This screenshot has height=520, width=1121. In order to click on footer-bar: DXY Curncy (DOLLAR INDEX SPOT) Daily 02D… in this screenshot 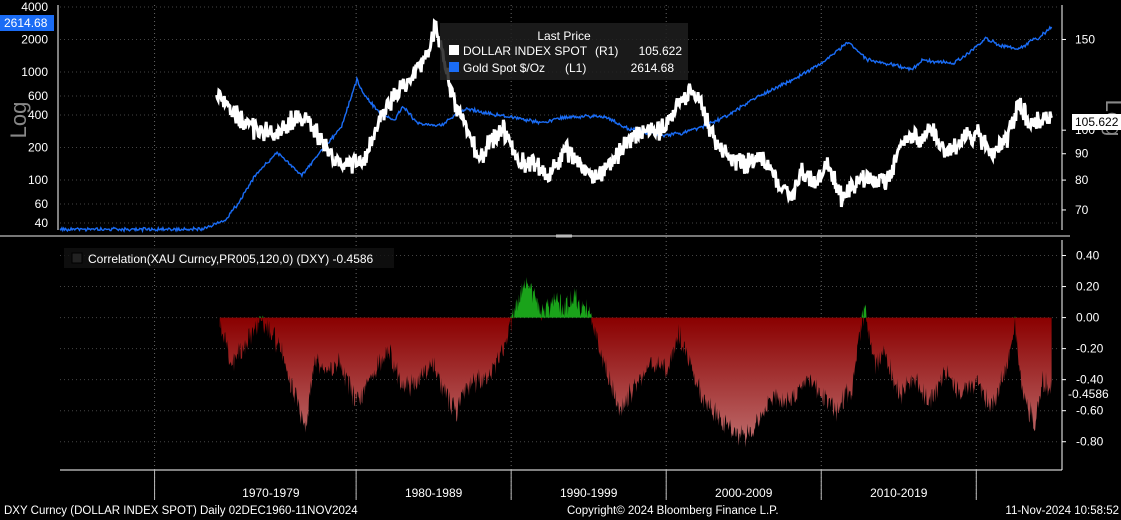, I will do `click(560, 511)`.